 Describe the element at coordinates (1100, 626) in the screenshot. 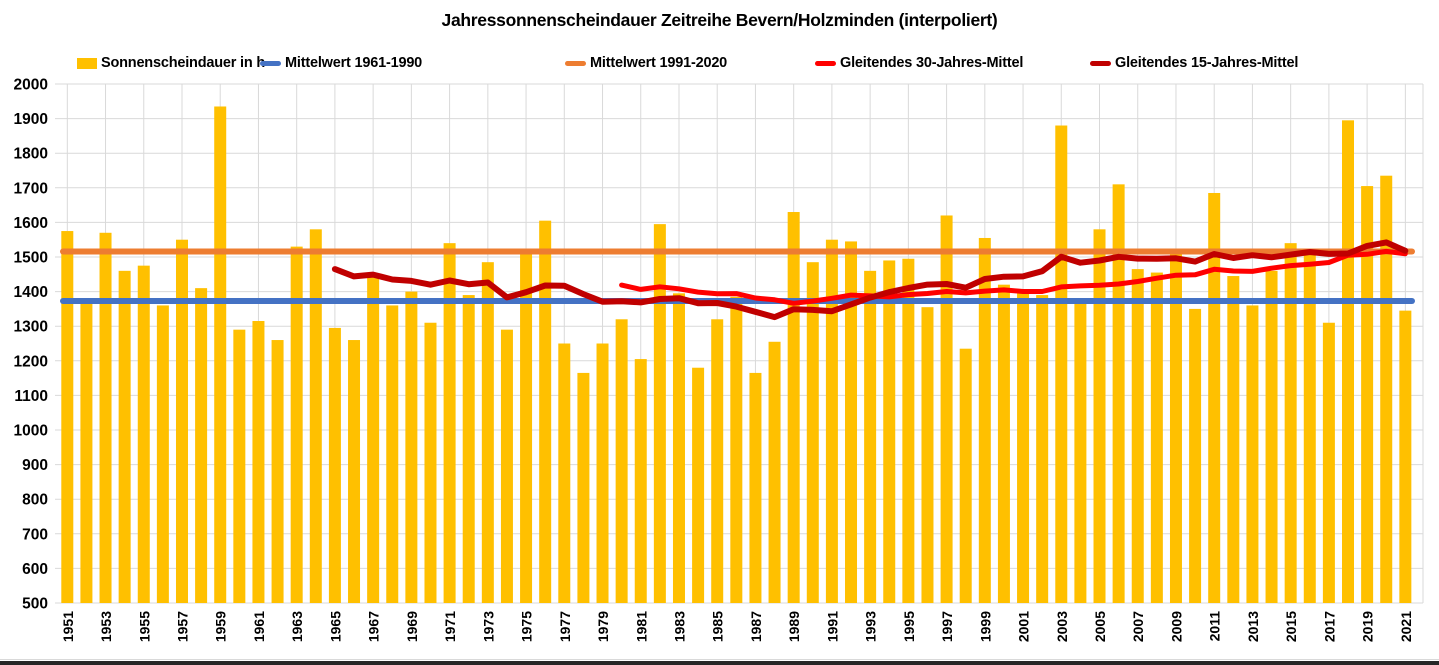

I see `x-axis-tick-label: 2005` at that location.